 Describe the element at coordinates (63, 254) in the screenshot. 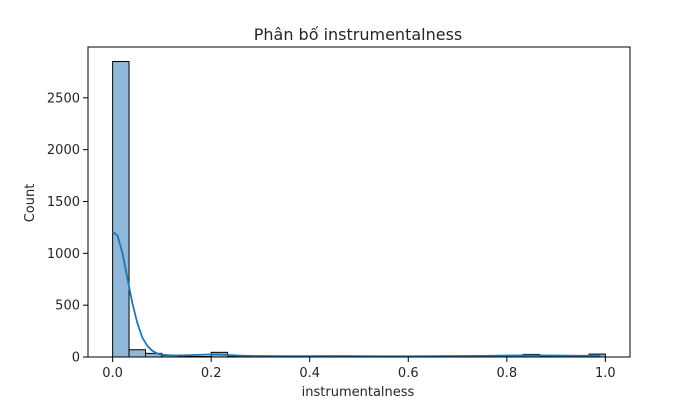

I see `y-tick-label: 1000` at that location.